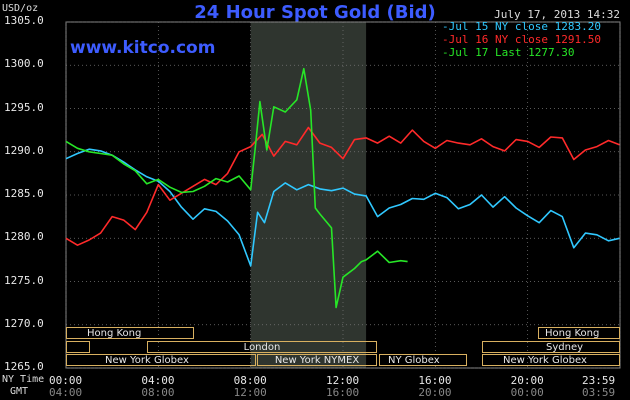 This screenshot has width=630, height=400. What do you see at coordinates (317, 360) in the screenshot?
I see `session-ny-nymex: New York NYMEX` at bounding box center [317, 360].